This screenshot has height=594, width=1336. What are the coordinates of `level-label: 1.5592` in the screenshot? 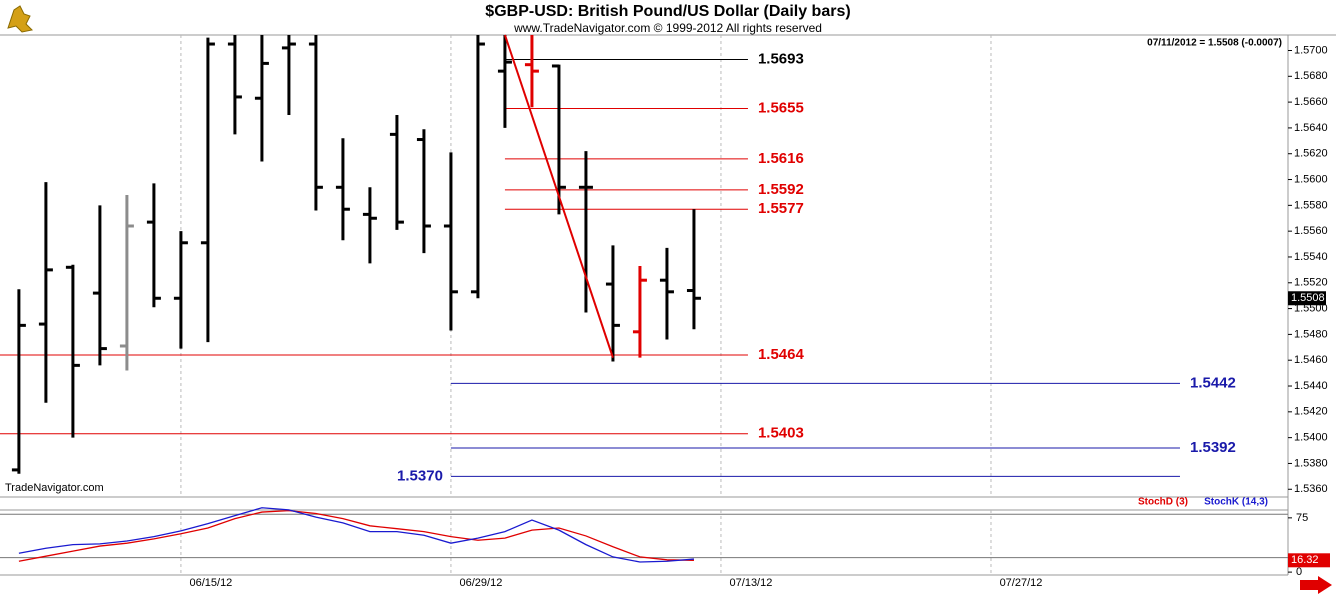 It's located at (781, 189).